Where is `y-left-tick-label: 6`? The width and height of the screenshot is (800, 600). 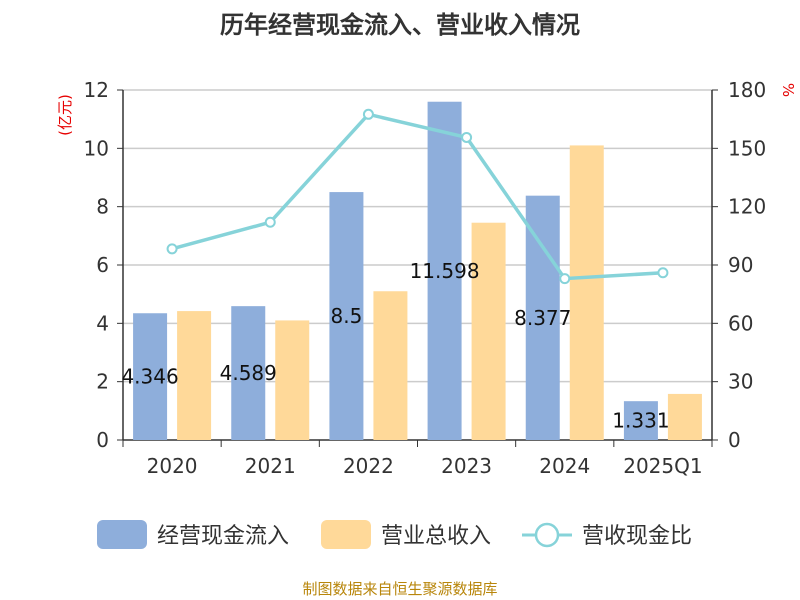
y-left-tick-label: 6 is located at coordinates (102, 265).